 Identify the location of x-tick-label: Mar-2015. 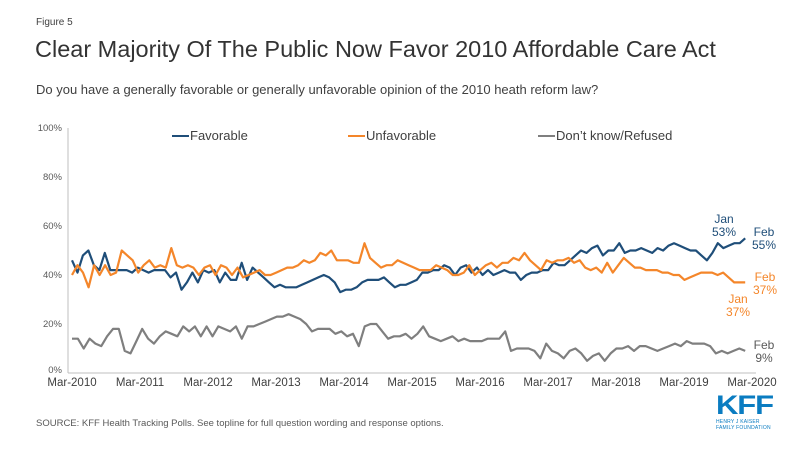
(411, 383).